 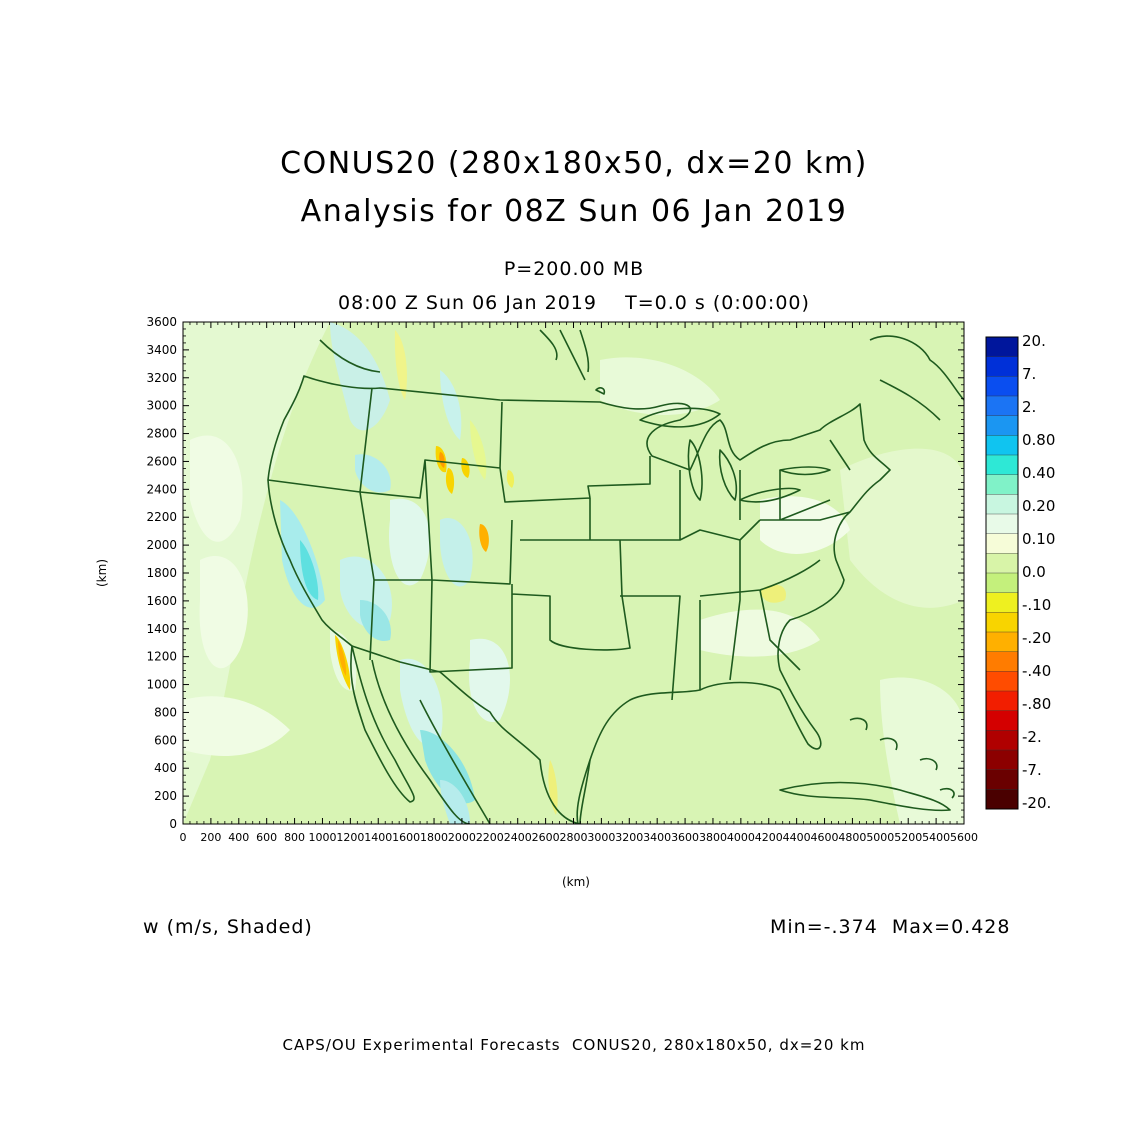 I want to click on x-tick-label: 4600, so click(x=825, y=837).